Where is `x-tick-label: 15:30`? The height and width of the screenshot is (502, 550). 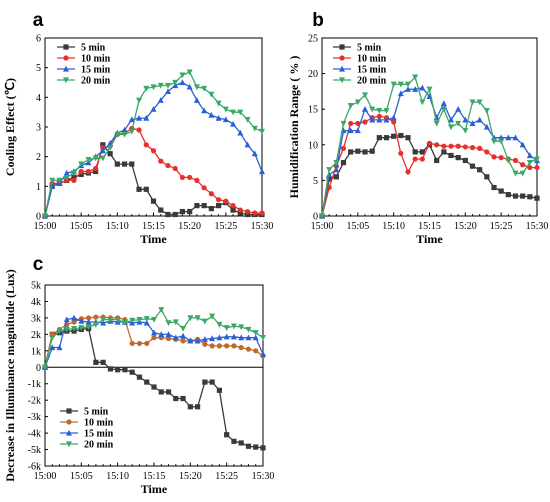
x-tick-label: 15:30 is located at coordinates (263, 476).